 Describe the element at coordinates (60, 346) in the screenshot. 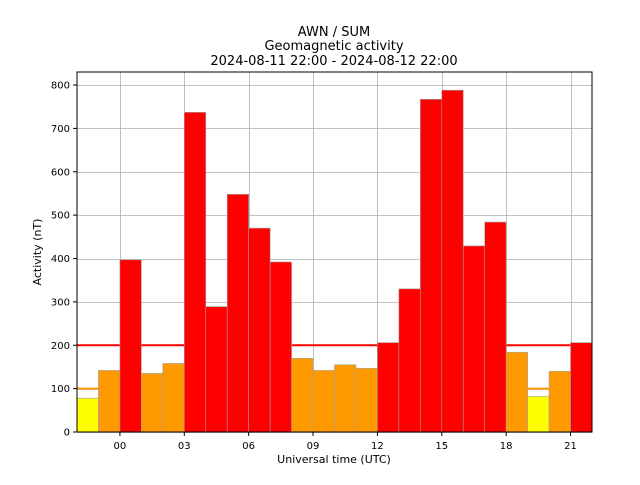

I see `y-tick-label-2: 200` at that location.